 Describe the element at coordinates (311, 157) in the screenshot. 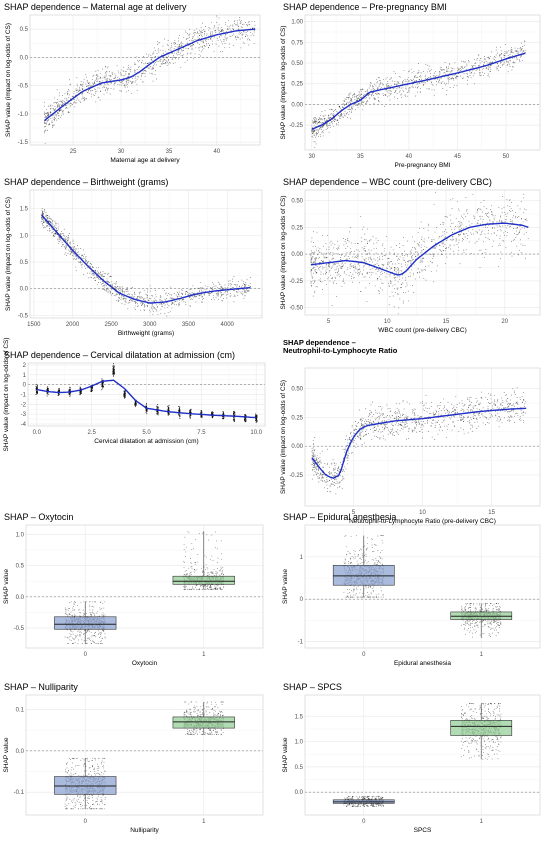

I see `x-tick-label: 30` at that location.